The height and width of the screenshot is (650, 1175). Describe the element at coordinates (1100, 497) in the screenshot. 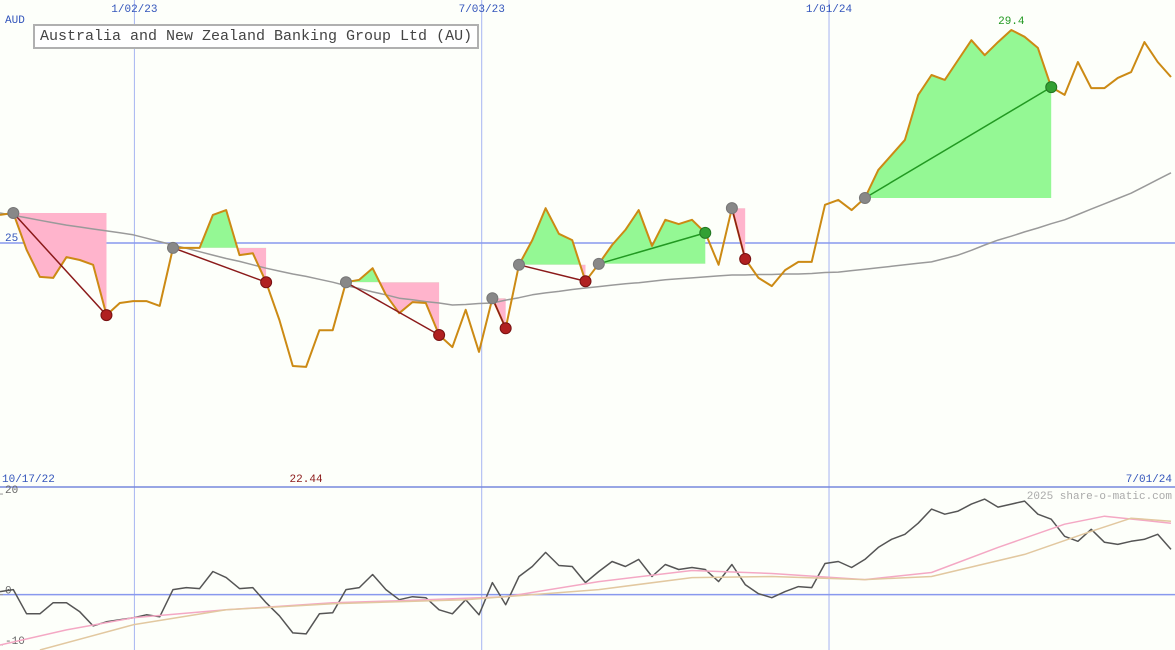

I see `watermark: 2025 share-o-matic.com` at that location.